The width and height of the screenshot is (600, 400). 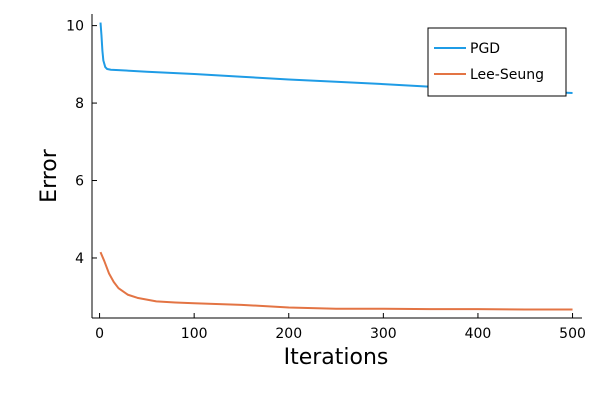 What do you see at coordinates (79, 104) in the screenshot?
I see `y-tick-label: 8` at bounding box center [79, 104].